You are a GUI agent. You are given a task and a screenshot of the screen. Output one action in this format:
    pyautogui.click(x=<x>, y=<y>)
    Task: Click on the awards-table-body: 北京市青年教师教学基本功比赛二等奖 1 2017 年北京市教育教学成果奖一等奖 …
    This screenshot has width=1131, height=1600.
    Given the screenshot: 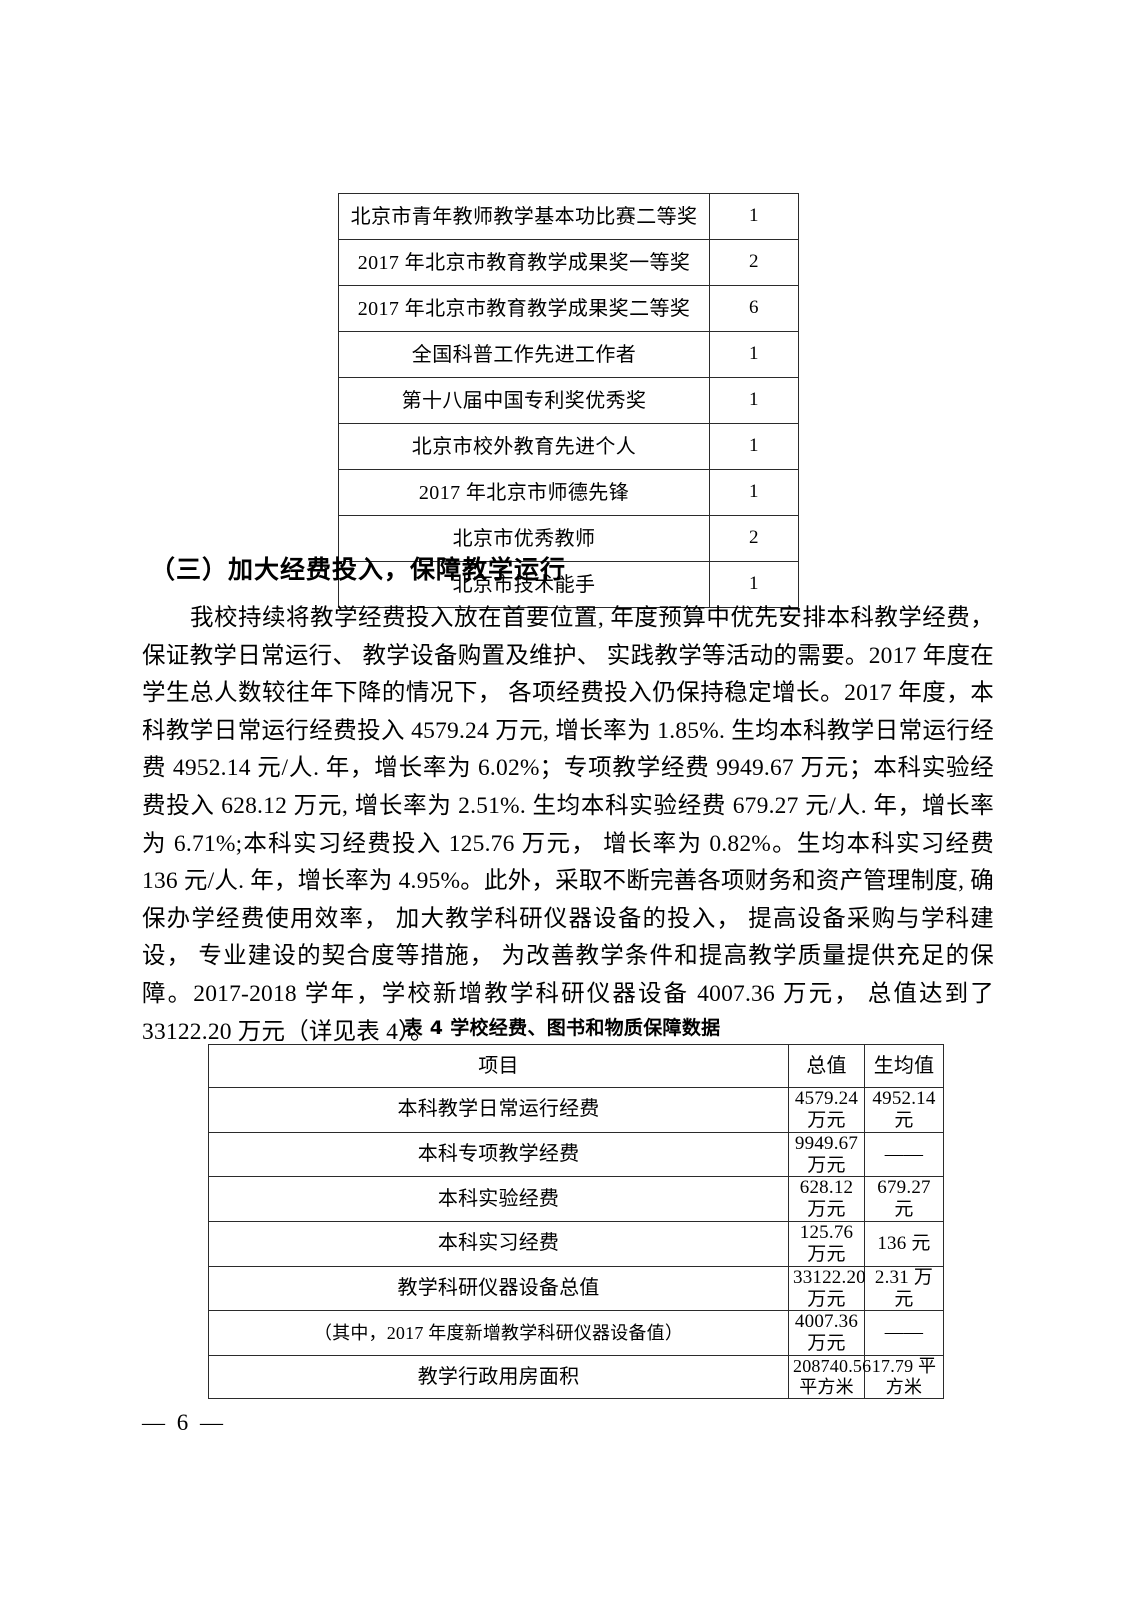 What is the action you would take?
    pyautogui.click(x=568, y=400)
    